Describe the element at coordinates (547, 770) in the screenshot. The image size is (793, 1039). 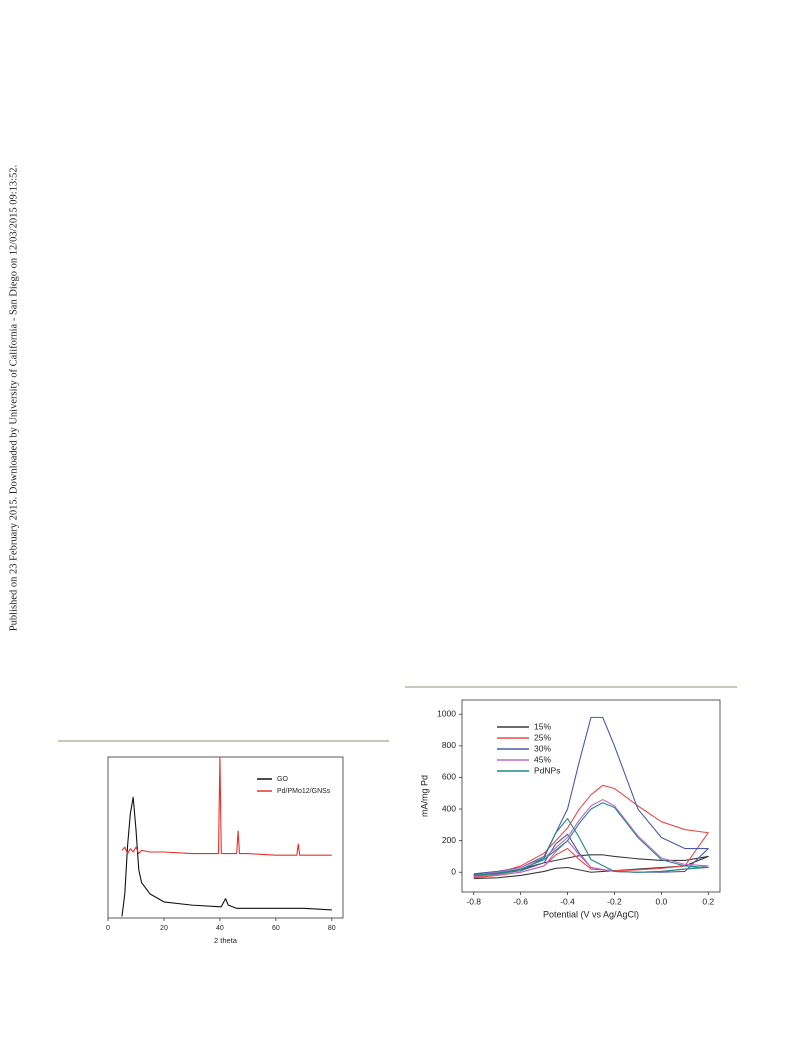
I see `legend-label: PdNPs` at that location.